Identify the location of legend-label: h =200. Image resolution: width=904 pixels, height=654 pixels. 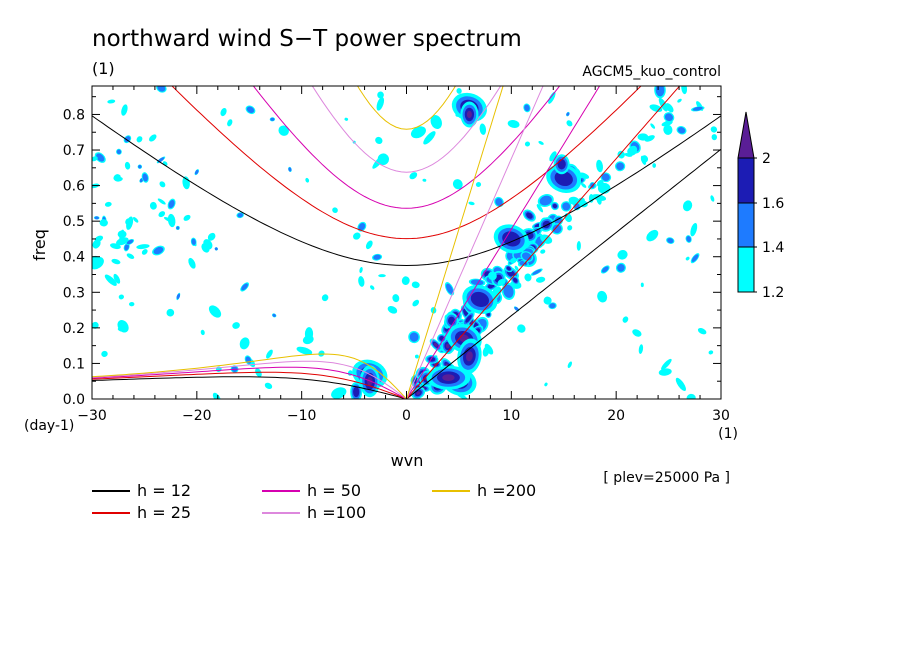
(506, 490).